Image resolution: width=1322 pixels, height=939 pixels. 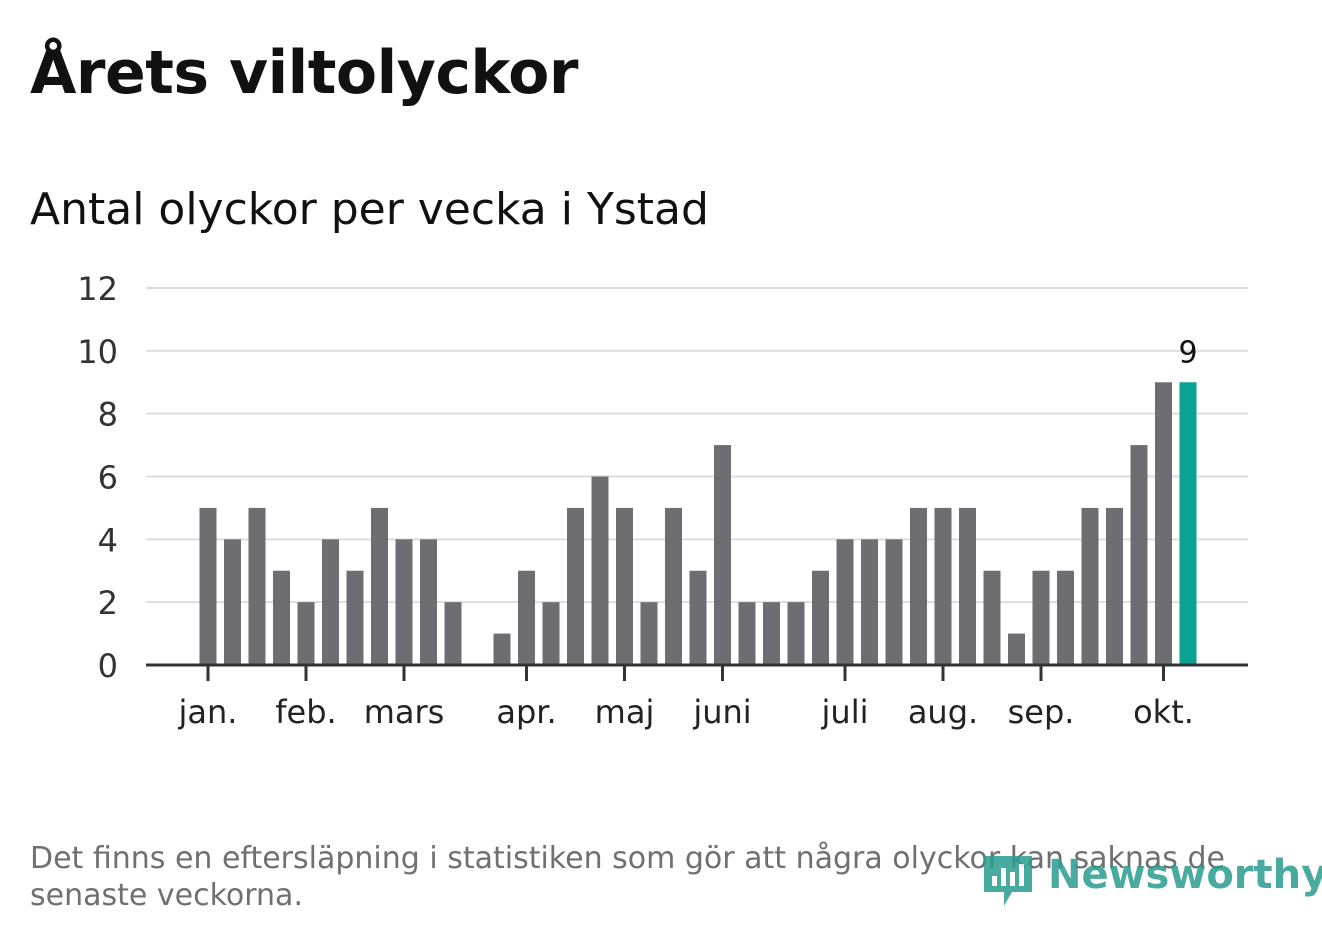 I want to click on y-tick-label: 4, so click(x=108, y=540).